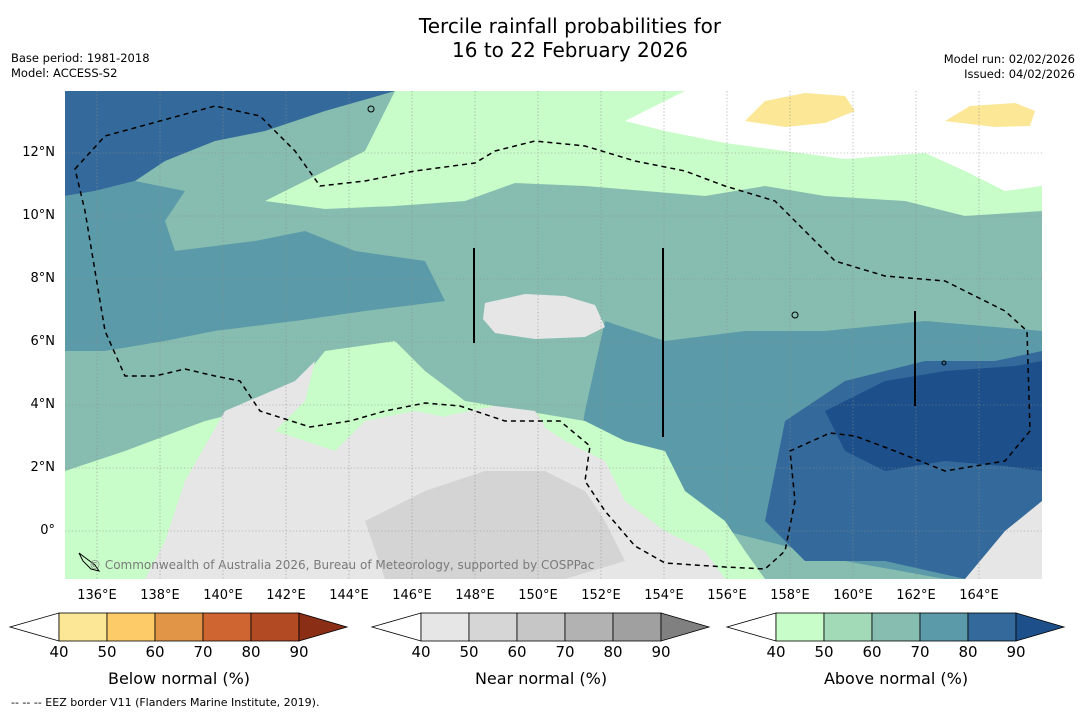 The width and height of the screenshot is (1085, 713). Describe the element at coordinates (230, 143) in the screenshot. I see `region-above-80-northwest` at that location.